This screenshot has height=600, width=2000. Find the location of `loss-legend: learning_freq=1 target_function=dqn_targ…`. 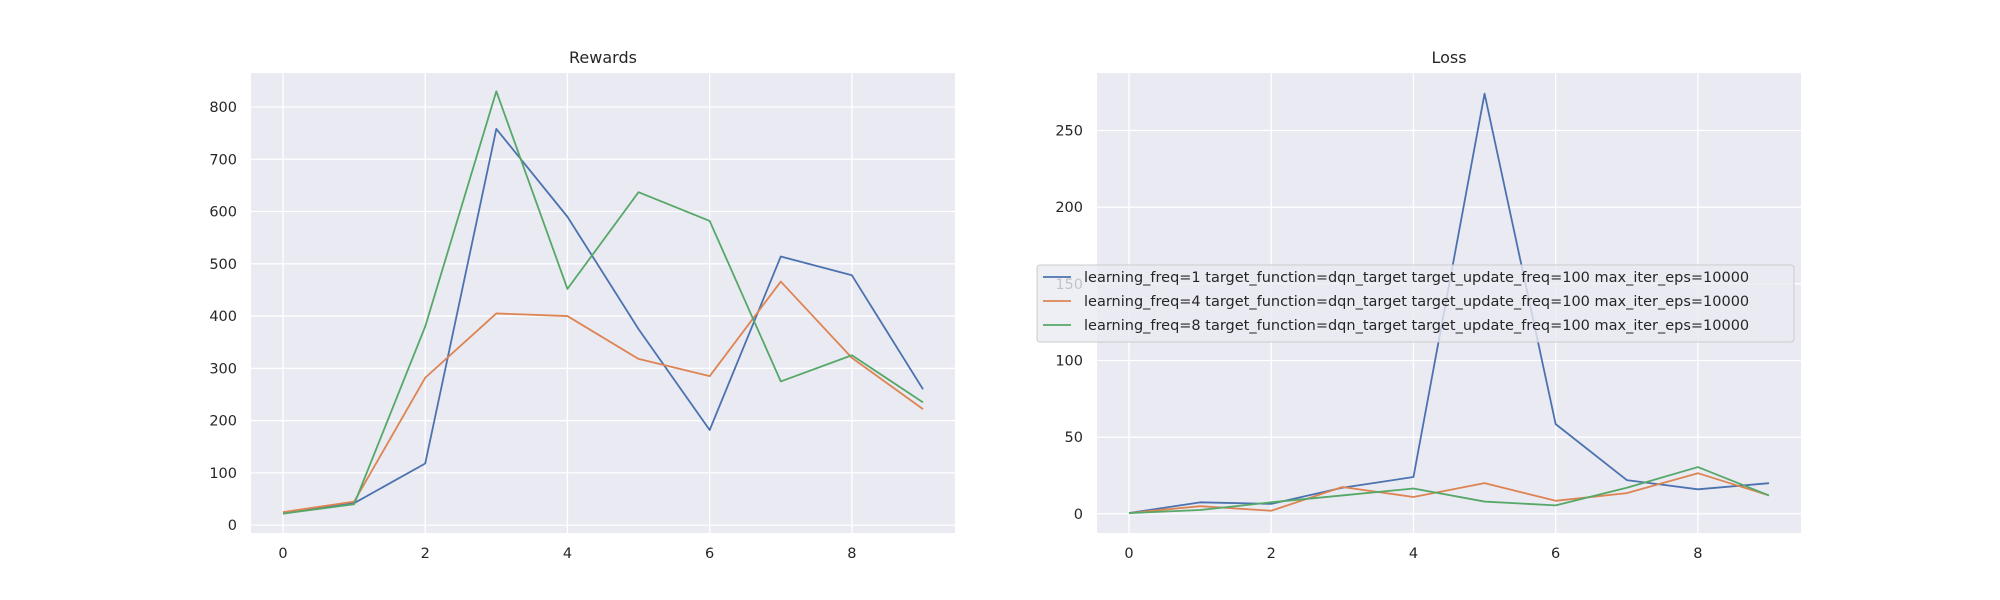

loss-legend: learning_freq=1 target_function=dqn_targ… is located at coordinates (1415, 303).